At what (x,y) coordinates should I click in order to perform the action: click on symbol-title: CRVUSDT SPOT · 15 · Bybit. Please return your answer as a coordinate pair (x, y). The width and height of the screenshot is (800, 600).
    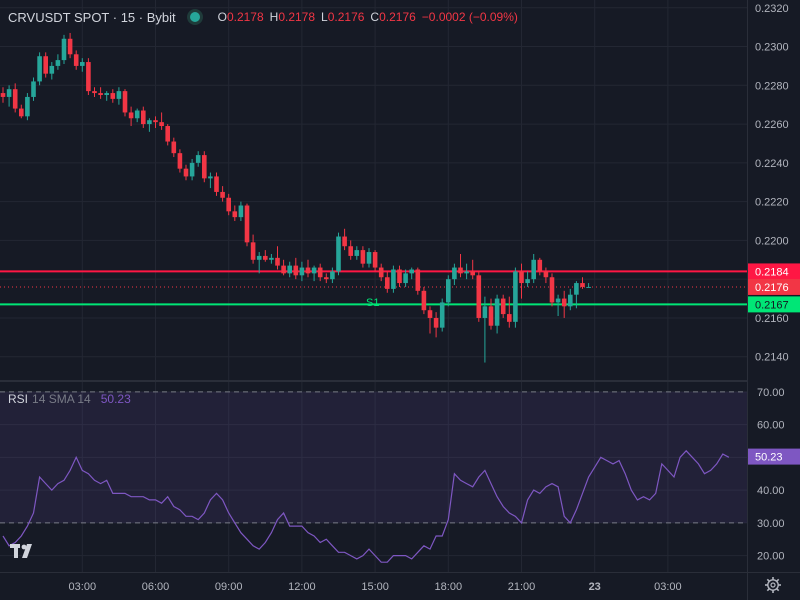
    Looking at the image, I should click on (92, 17).